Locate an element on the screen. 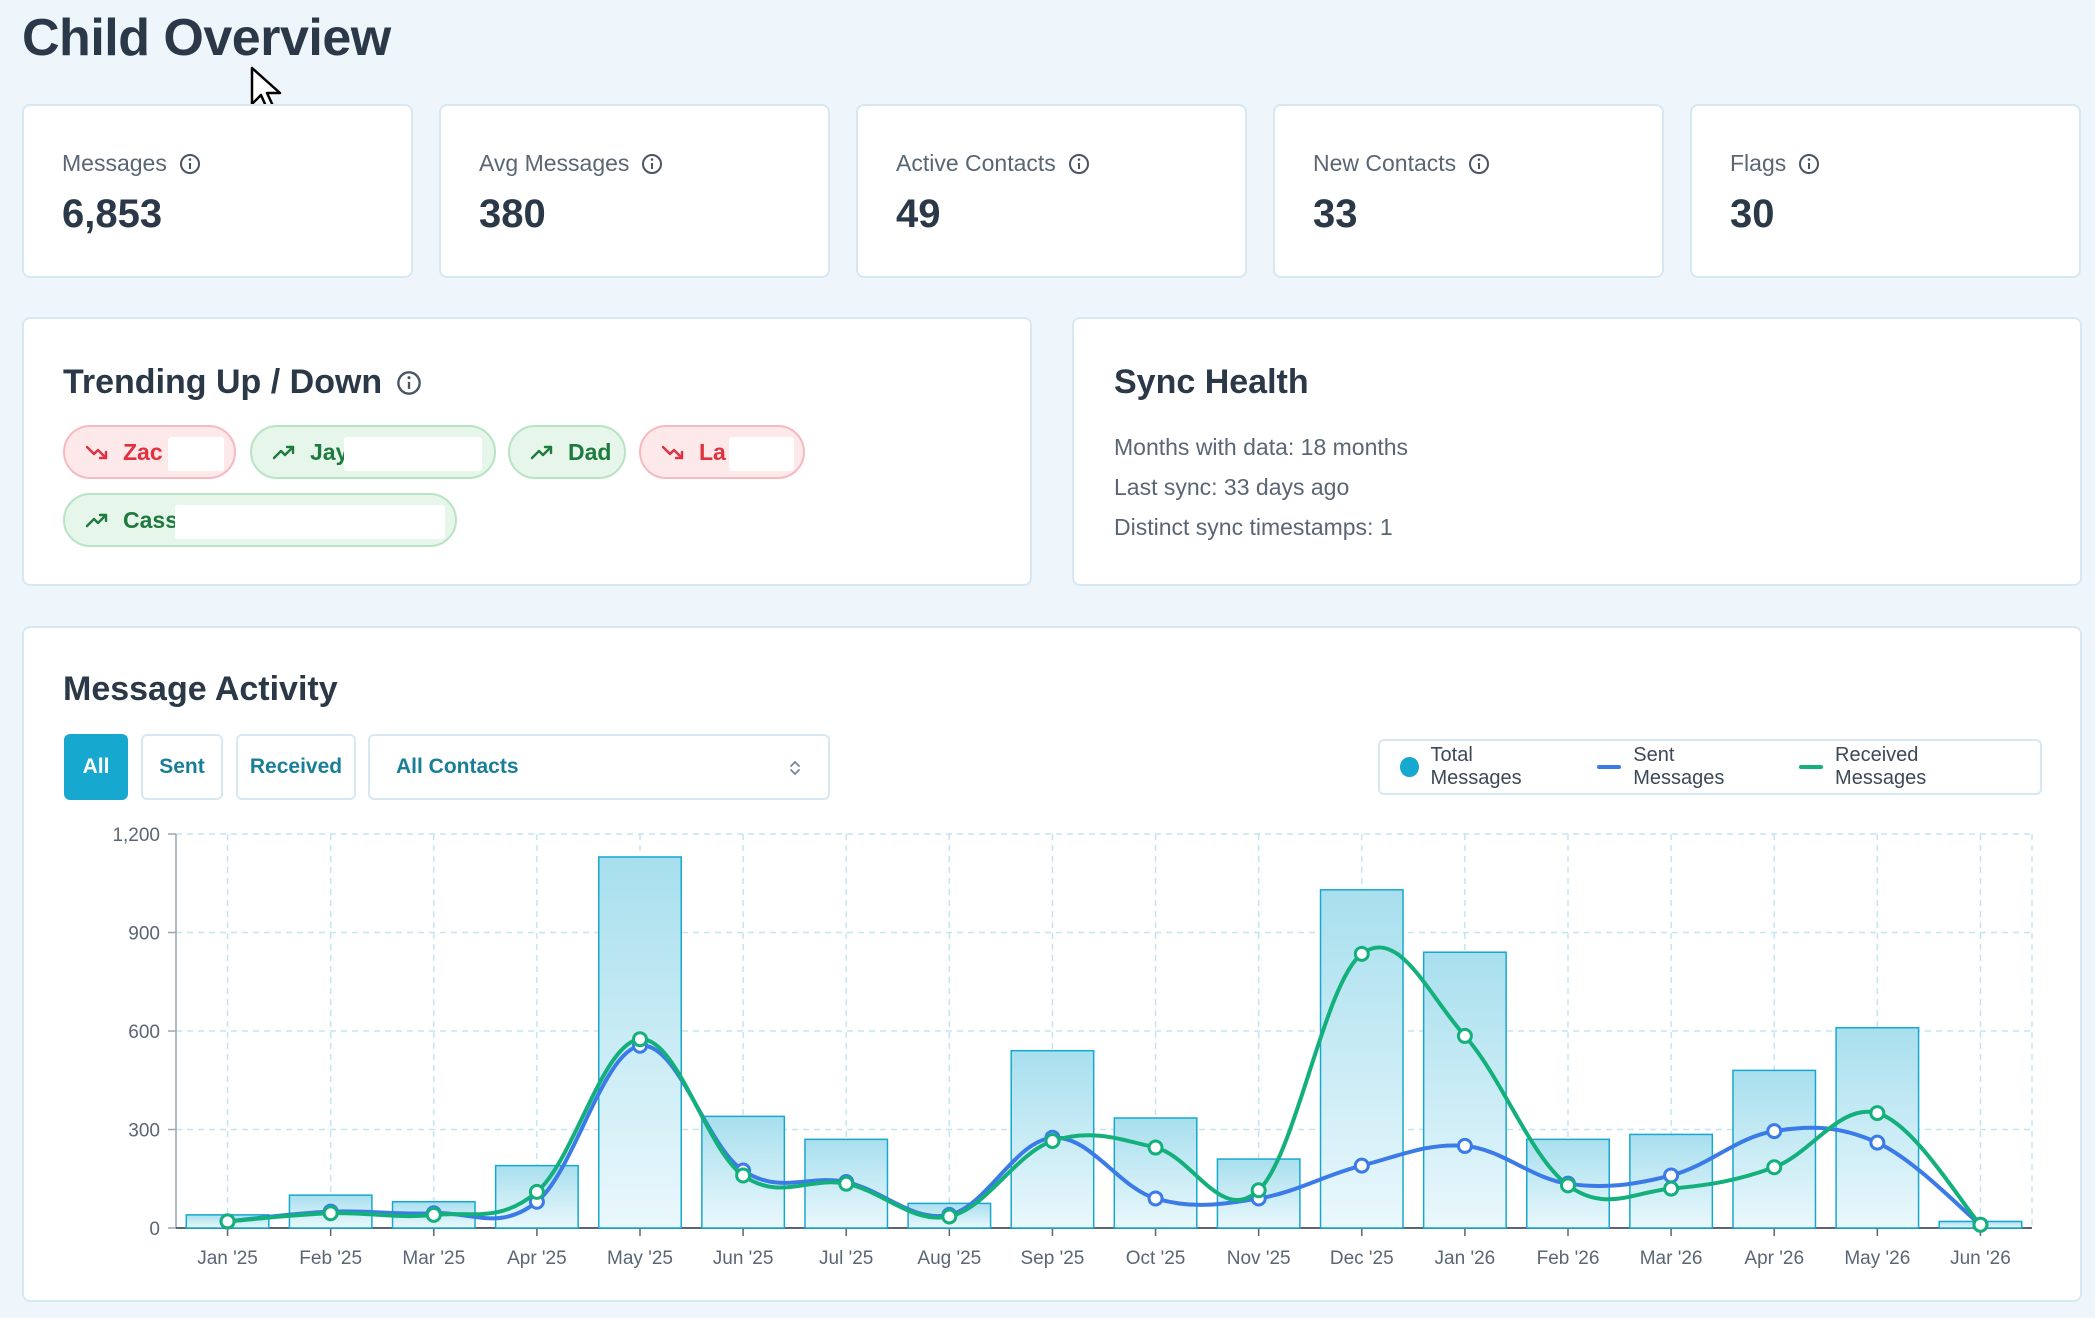 This screenshot has height=1318, width=2095. sync-health-title: Sync Health is located at coordinates (1211, 382).